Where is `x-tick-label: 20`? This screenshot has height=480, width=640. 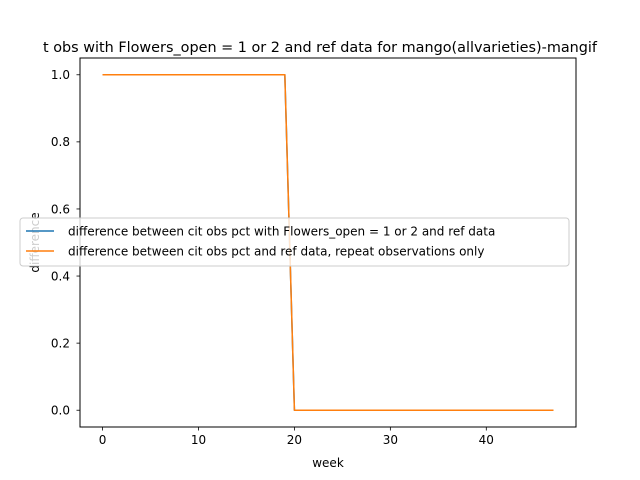 x-tick-label: 20 is located at coordinates (294, 440).